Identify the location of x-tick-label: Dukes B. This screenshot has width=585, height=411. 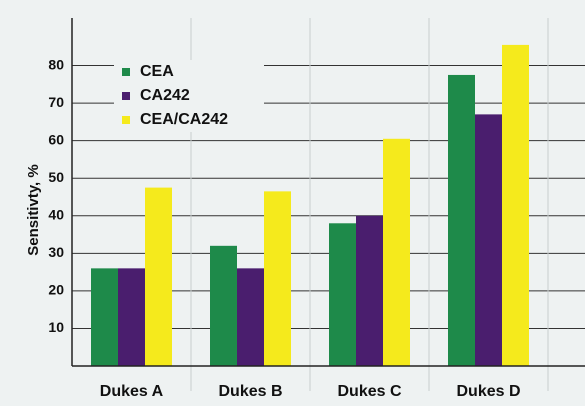
(250, 391).